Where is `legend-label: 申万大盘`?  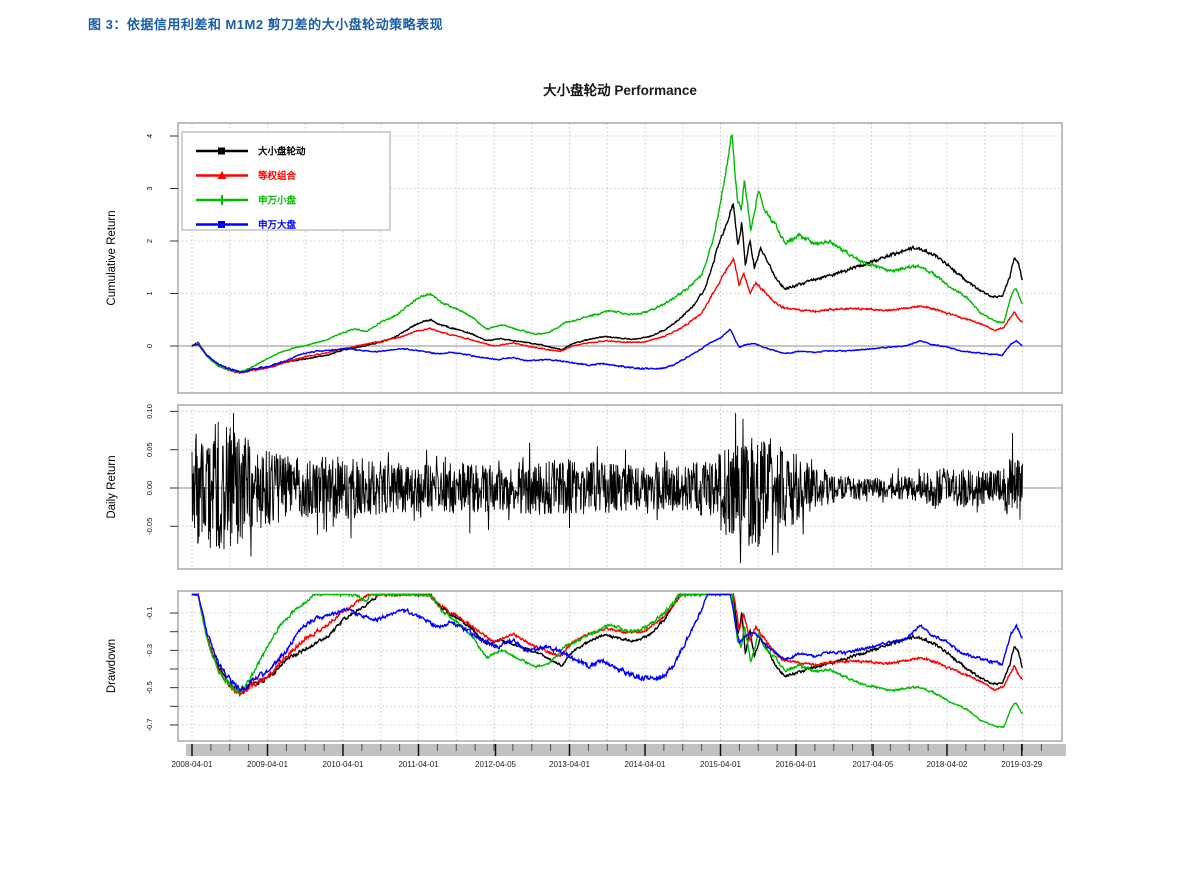 legend-label: 申万大盘 is located at coordinates (277, 225).